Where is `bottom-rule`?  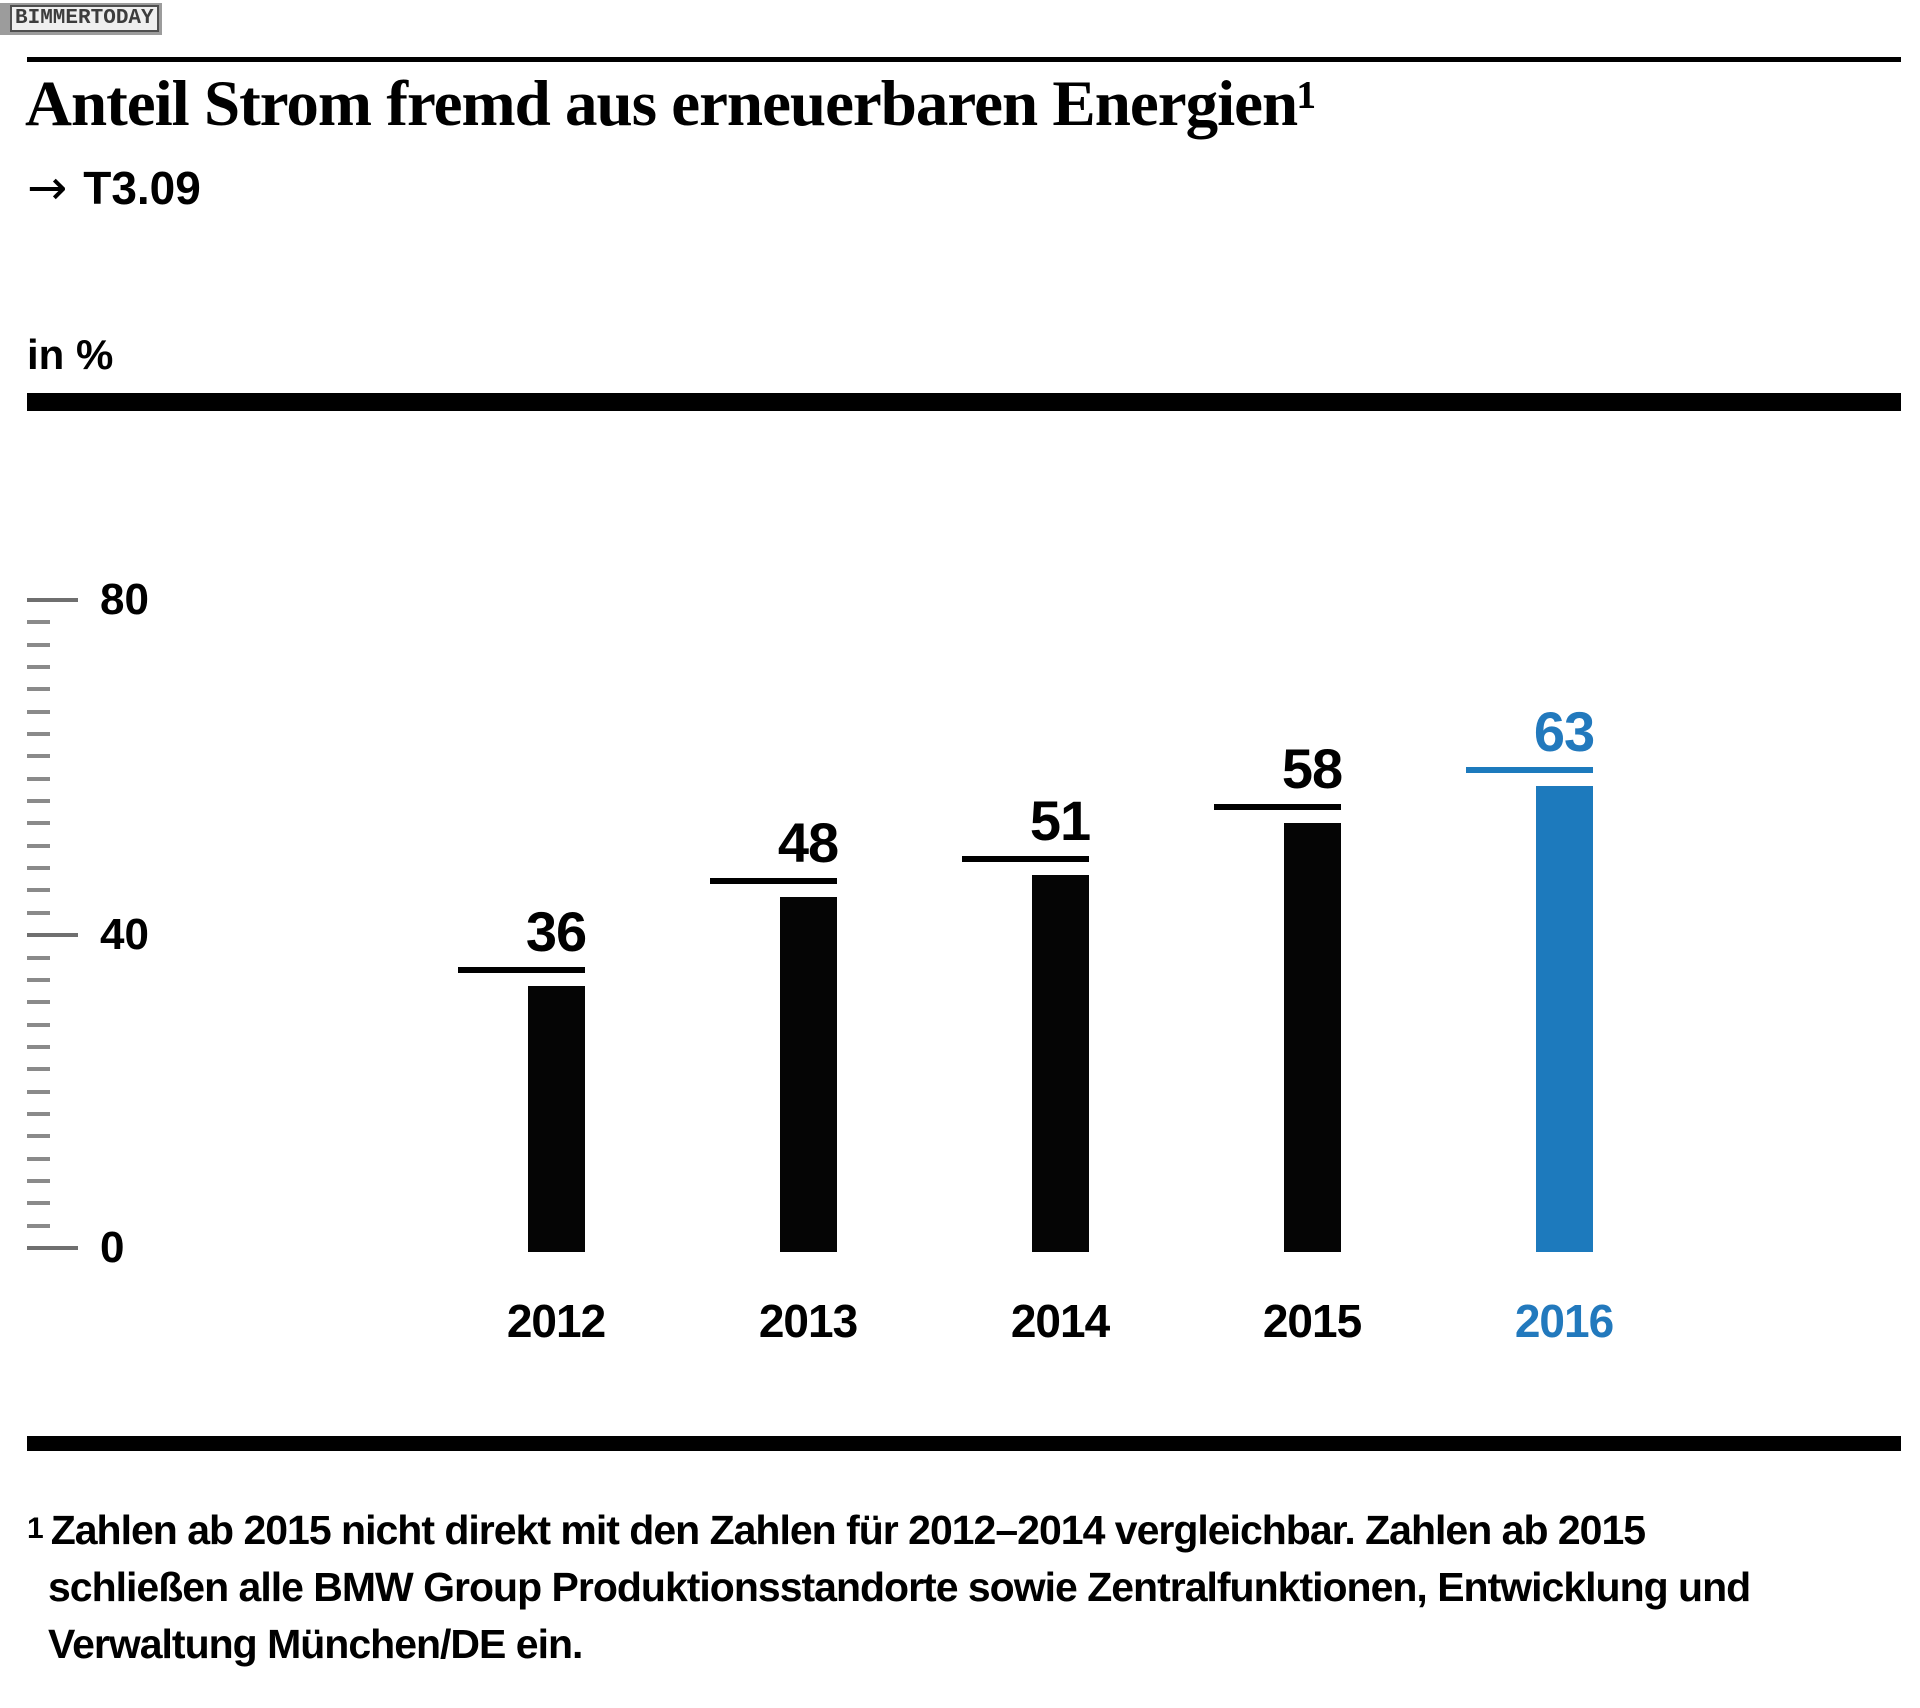 bottom-rule is located at coordinates (964, 1443).